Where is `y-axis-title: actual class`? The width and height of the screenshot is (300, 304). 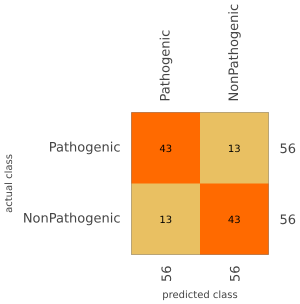
y-axis-title: actual class is located at coordinates (9, 183).